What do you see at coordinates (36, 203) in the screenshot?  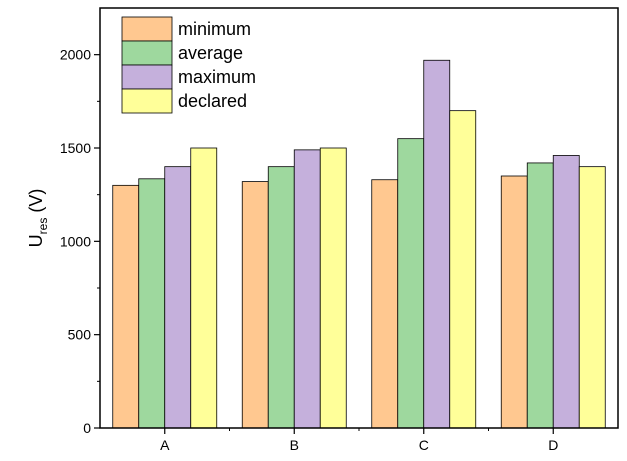 I see `y-axis-title-unit: (V)` at bounding box center [36, 203].